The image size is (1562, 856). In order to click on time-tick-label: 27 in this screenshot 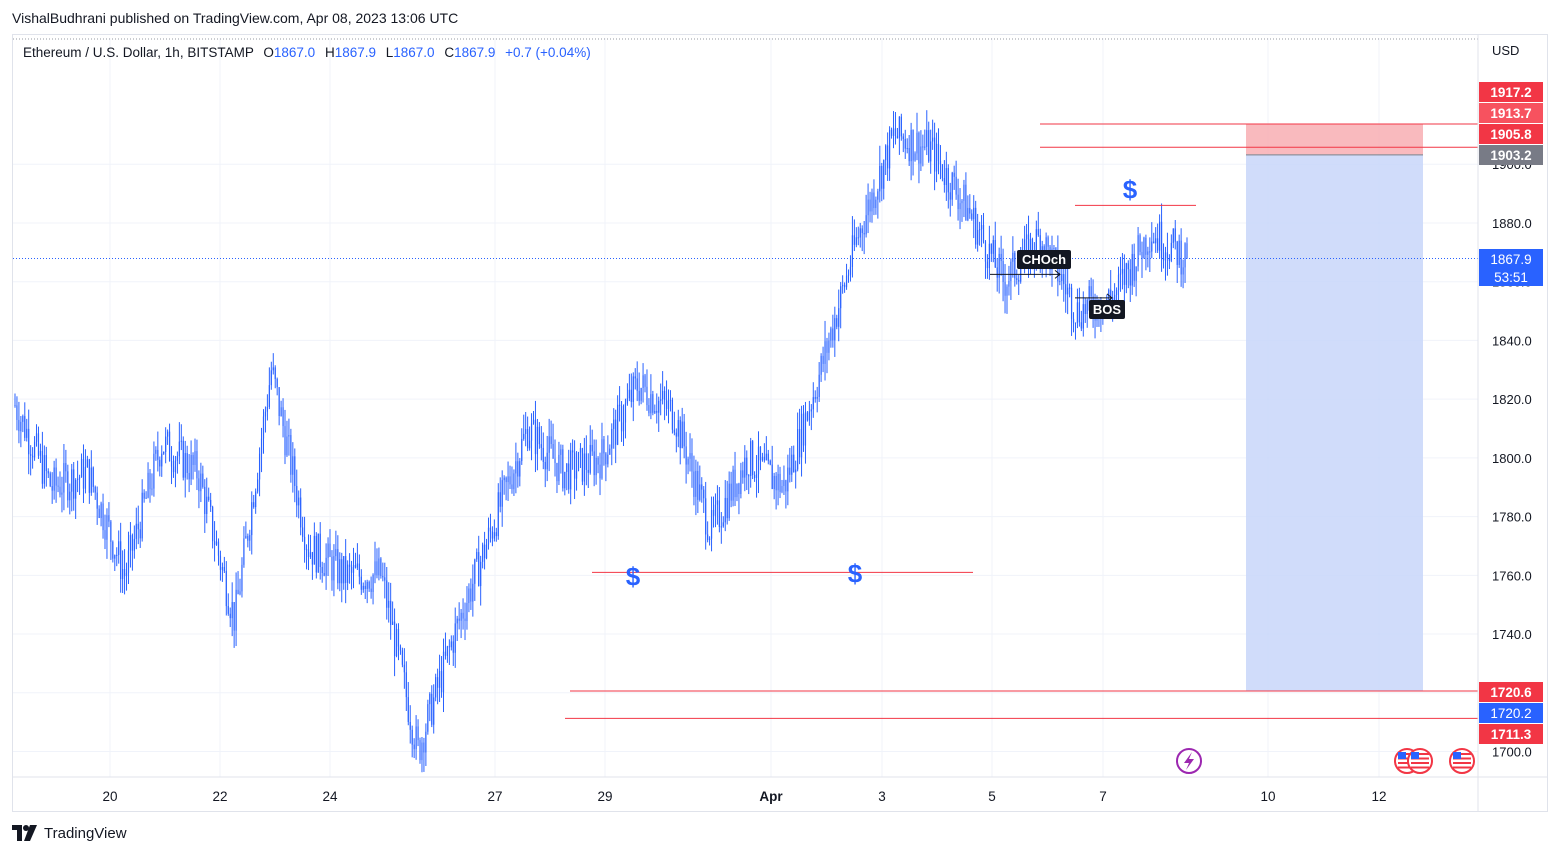, I will do `click(494, 796)`.